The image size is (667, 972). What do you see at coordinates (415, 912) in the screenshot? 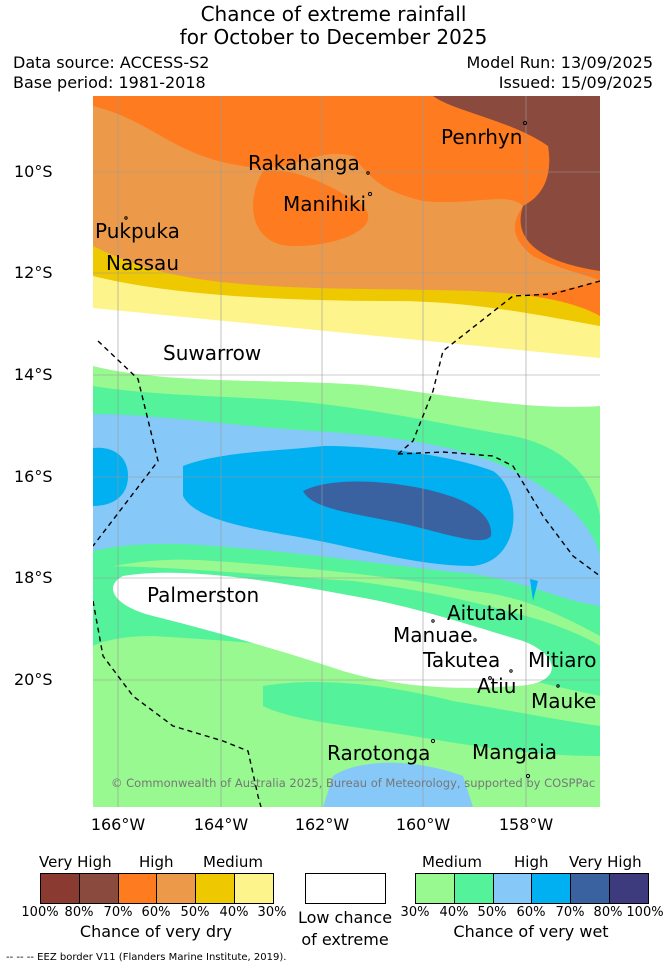
I see `legend-wet-pct: 30%` at bounding box center [415, 912].